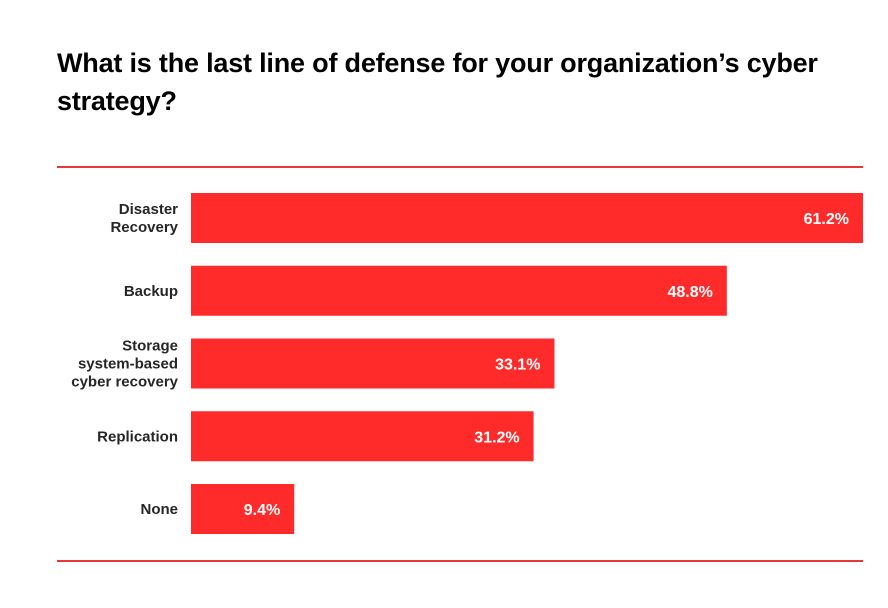 The width and height of the screenshot is (888, 608). Describe the element at coordinates (128, 364) in the screenshot. I see `category-label-line: system-based` at that location.